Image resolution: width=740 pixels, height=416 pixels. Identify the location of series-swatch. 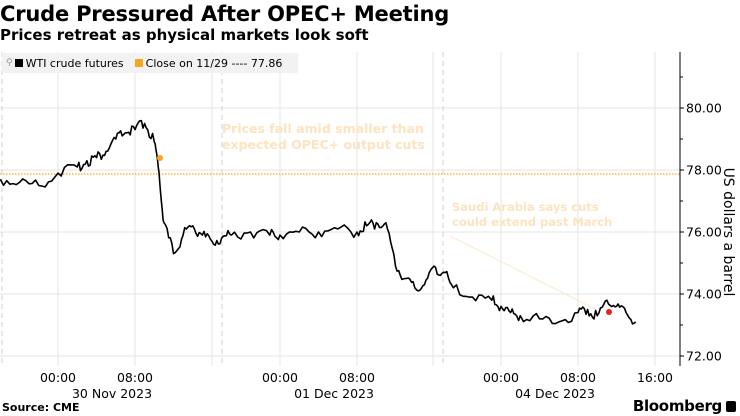
(18, 63).